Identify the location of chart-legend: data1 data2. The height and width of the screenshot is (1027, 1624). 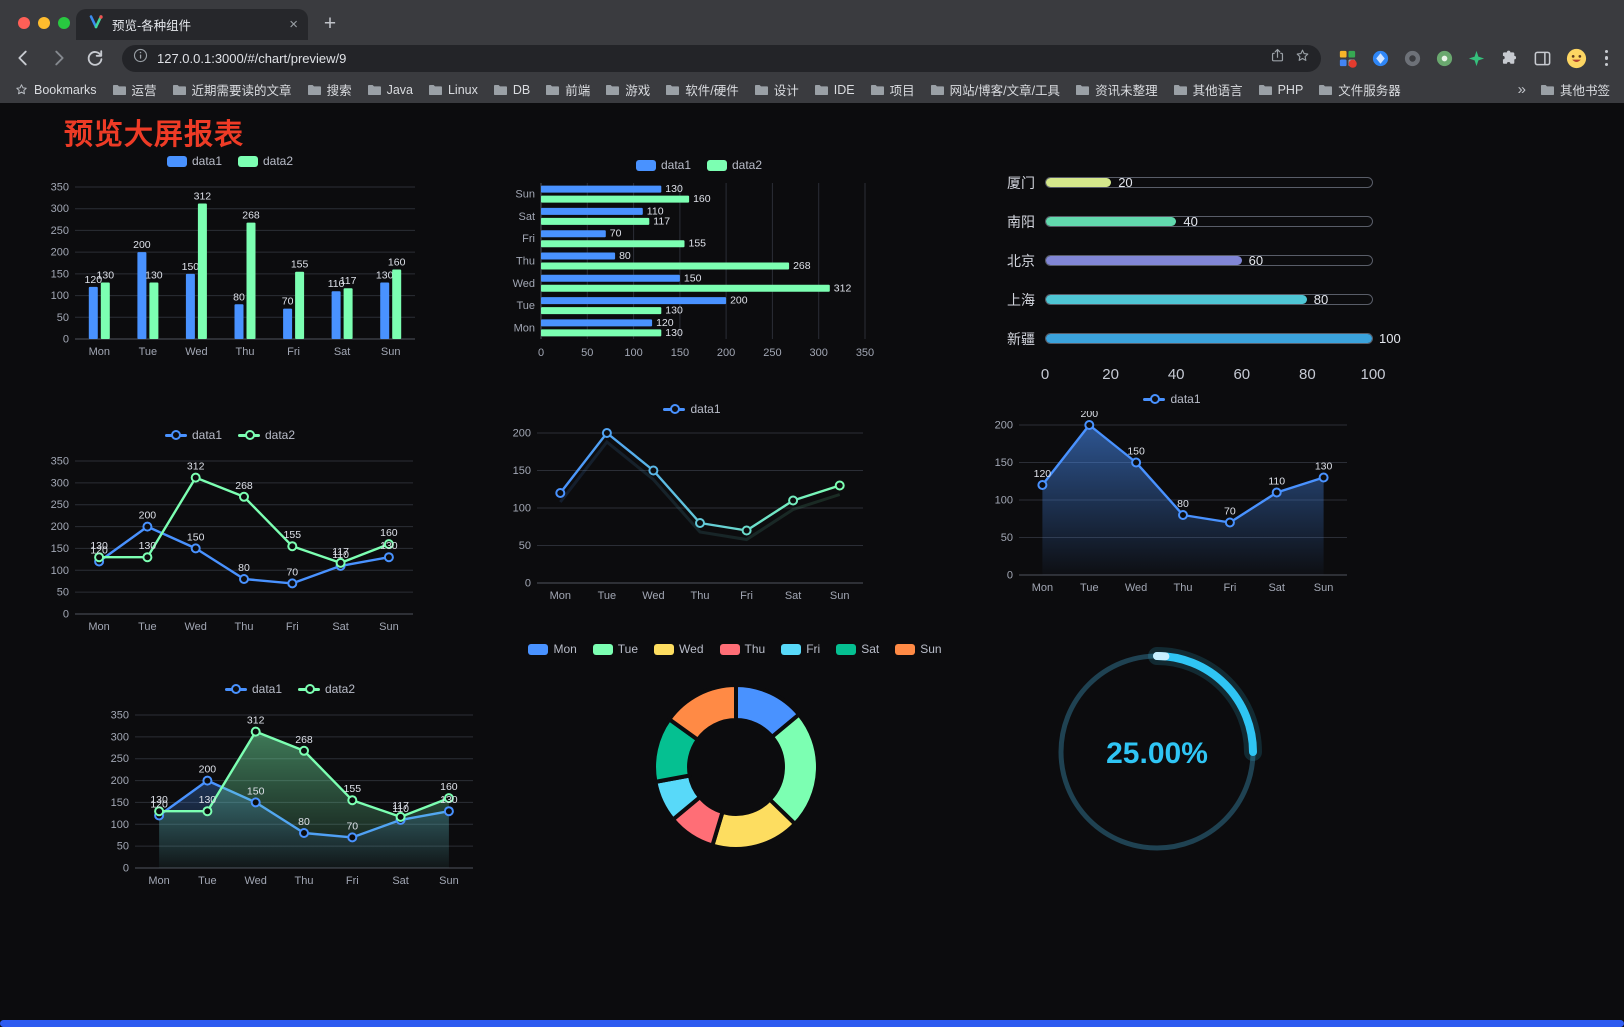
(230, 435).